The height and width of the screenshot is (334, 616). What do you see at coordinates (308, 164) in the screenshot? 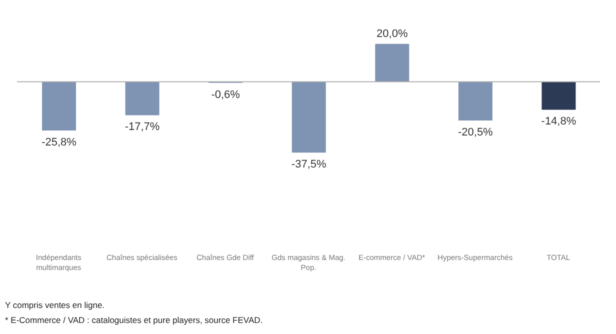
I see `data-label: -37,5%` at bounding box center [308, 164].